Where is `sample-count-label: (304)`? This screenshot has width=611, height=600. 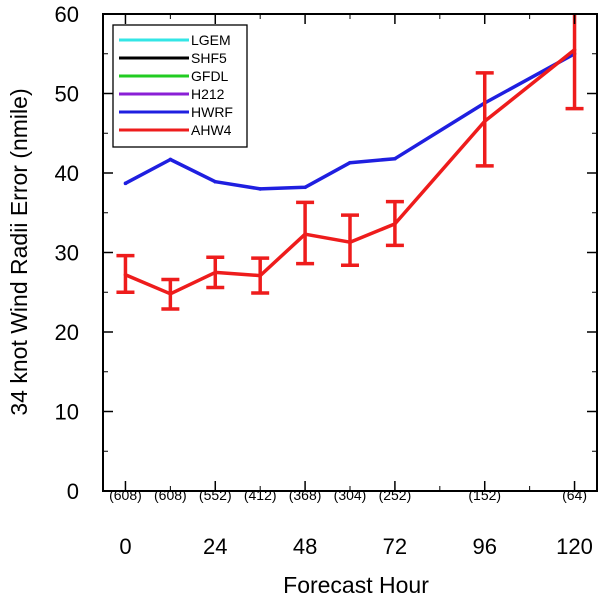
sample-count-label: (304) is located at coordinates (350, 495).